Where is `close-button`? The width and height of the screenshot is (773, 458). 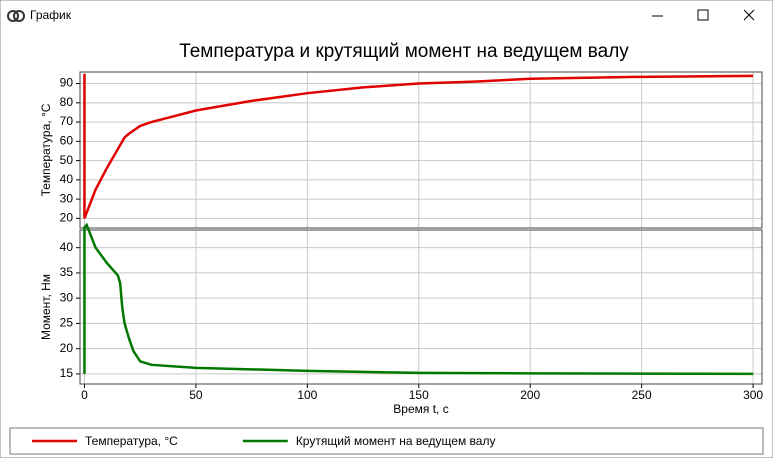 close-button is located at coordinates (749, 15).